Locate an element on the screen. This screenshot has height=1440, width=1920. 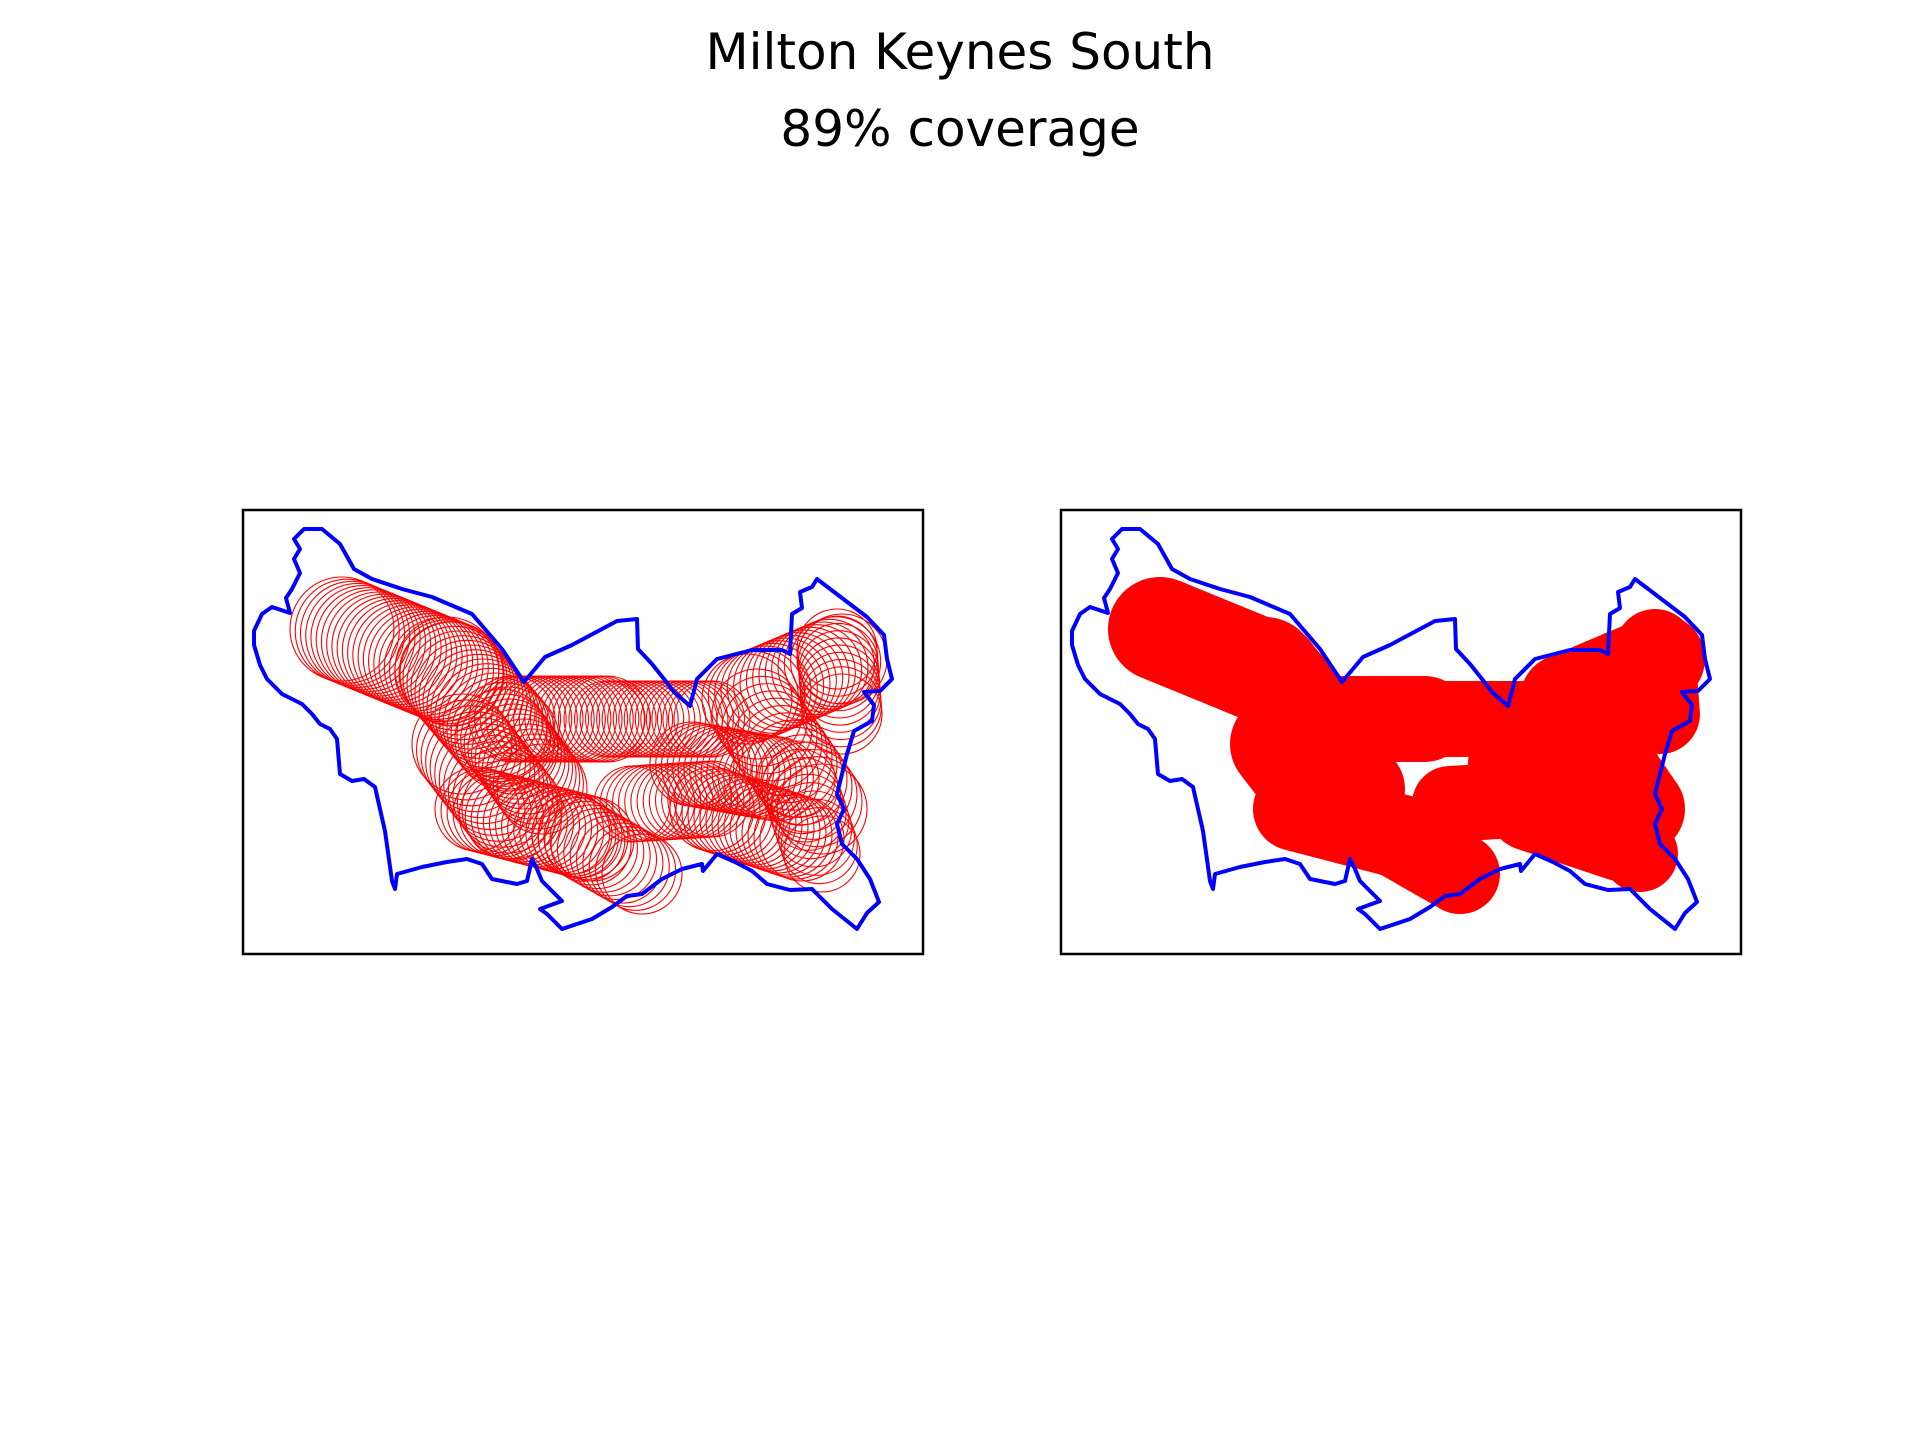
coverage-circles-outlined is located at coordinates (588, 745).